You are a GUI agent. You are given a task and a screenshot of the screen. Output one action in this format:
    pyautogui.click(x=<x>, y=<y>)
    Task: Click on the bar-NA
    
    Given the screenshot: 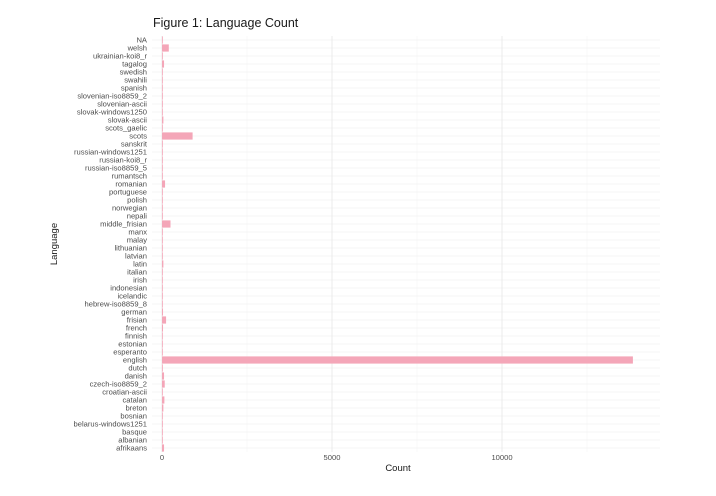 What is the action you would take?
    pyautogui.click(x=162, y=40)
    